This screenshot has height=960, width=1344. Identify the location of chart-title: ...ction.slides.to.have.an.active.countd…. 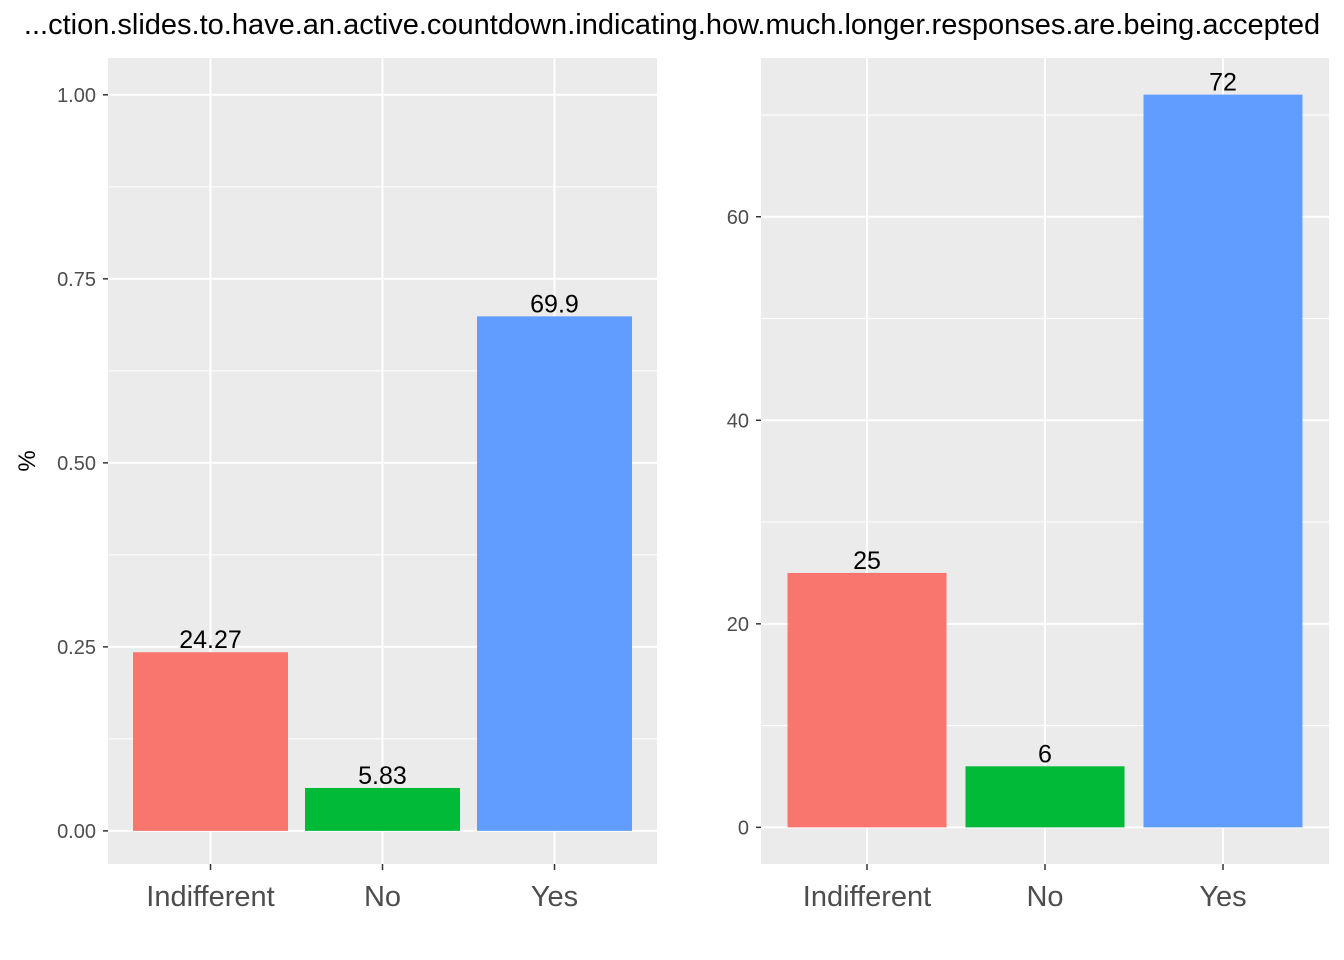
(672, 25).